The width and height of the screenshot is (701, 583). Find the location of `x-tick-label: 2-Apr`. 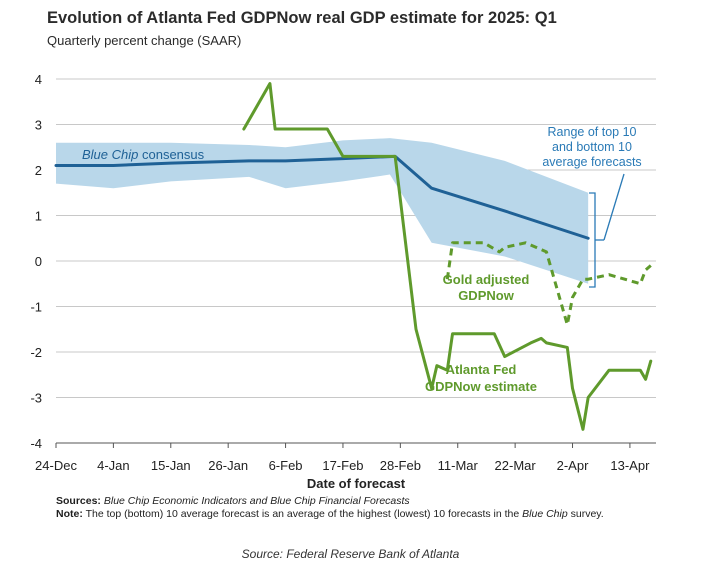

x-tick-label: 2-Apr is located at coordinates (573, 465).